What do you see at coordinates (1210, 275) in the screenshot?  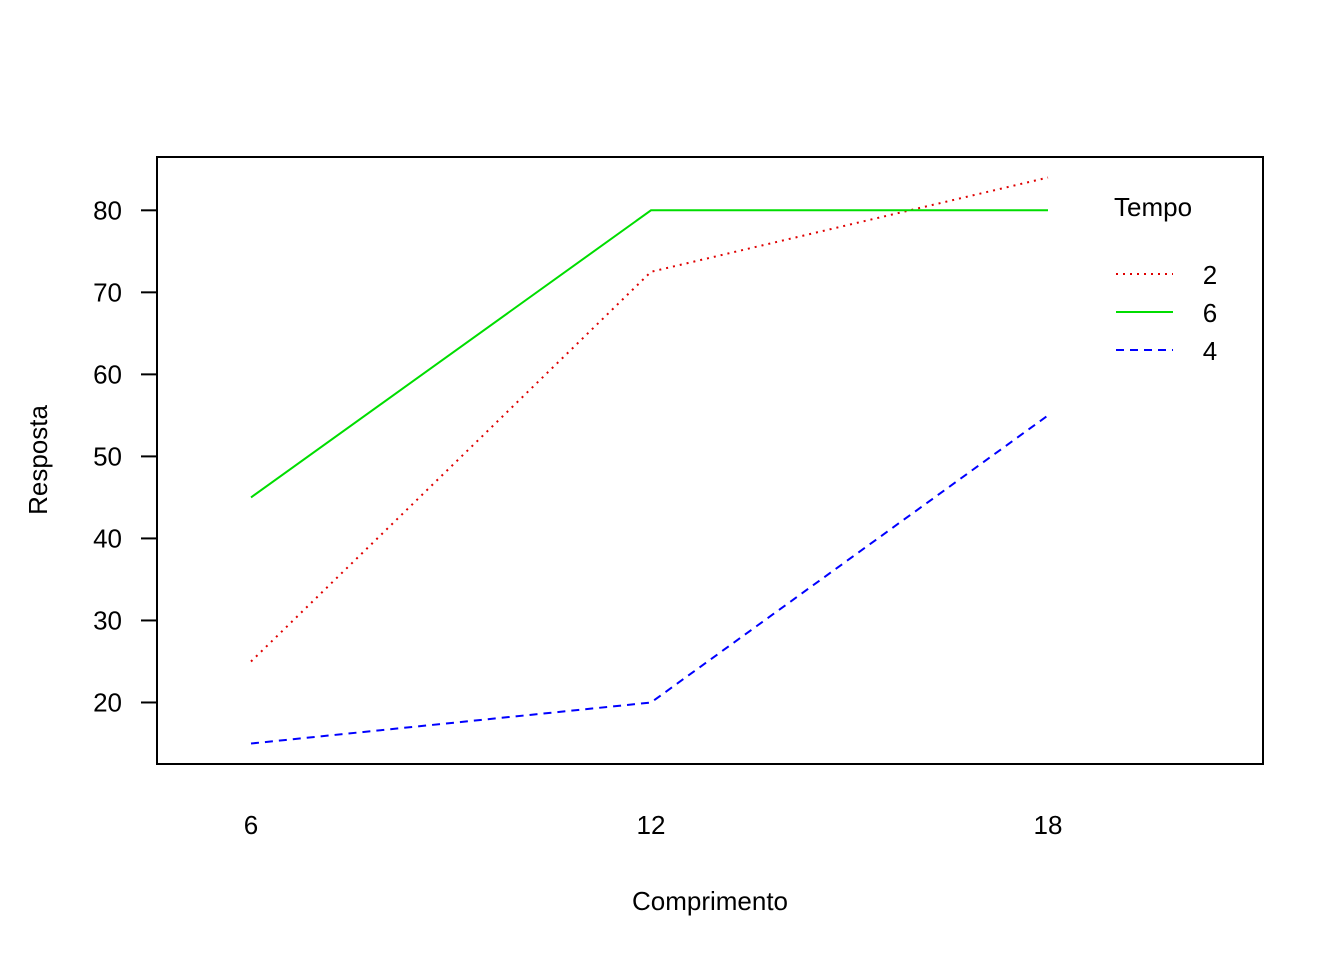 I see `legend-label-2: 2` at bounding box center [1210, 275].